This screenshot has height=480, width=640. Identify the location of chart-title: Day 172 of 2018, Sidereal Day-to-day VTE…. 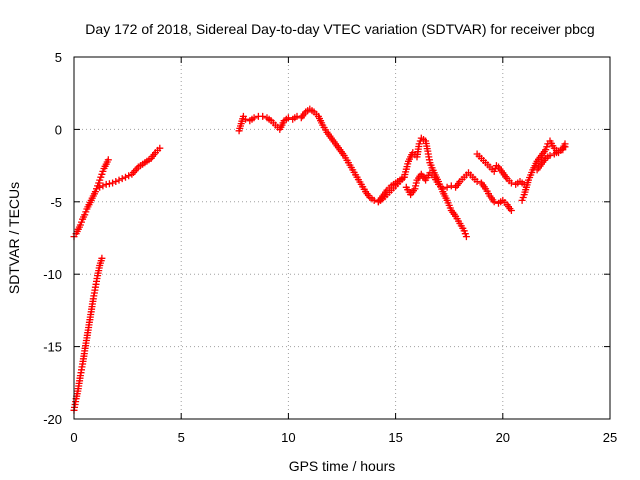
(339, 29).